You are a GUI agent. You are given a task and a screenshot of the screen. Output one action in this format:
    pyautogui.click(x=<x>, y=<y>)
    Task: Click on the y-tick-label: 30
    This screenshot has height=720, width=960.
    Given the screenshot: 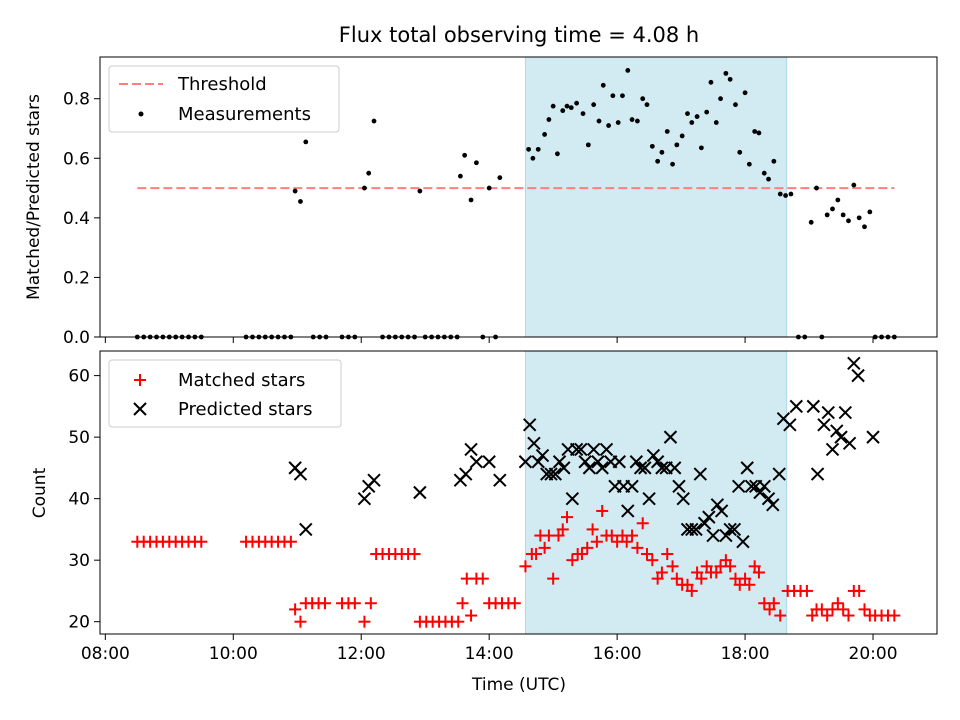 What is the action you would take?
    pyautogui.click(x=79, y=561)
    